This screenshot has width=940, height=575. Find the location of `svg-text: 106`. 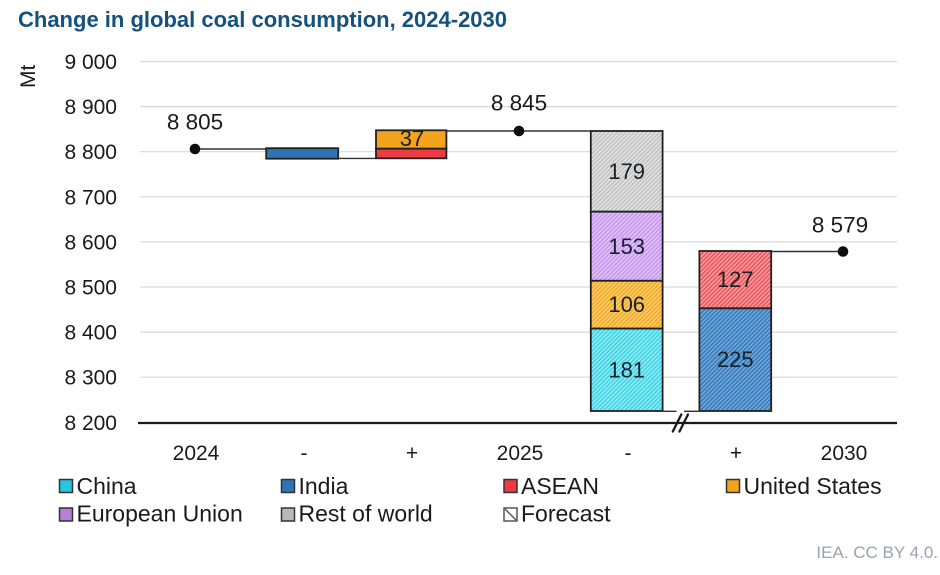

svg-text: 106 is located at coordinates (626, 304).